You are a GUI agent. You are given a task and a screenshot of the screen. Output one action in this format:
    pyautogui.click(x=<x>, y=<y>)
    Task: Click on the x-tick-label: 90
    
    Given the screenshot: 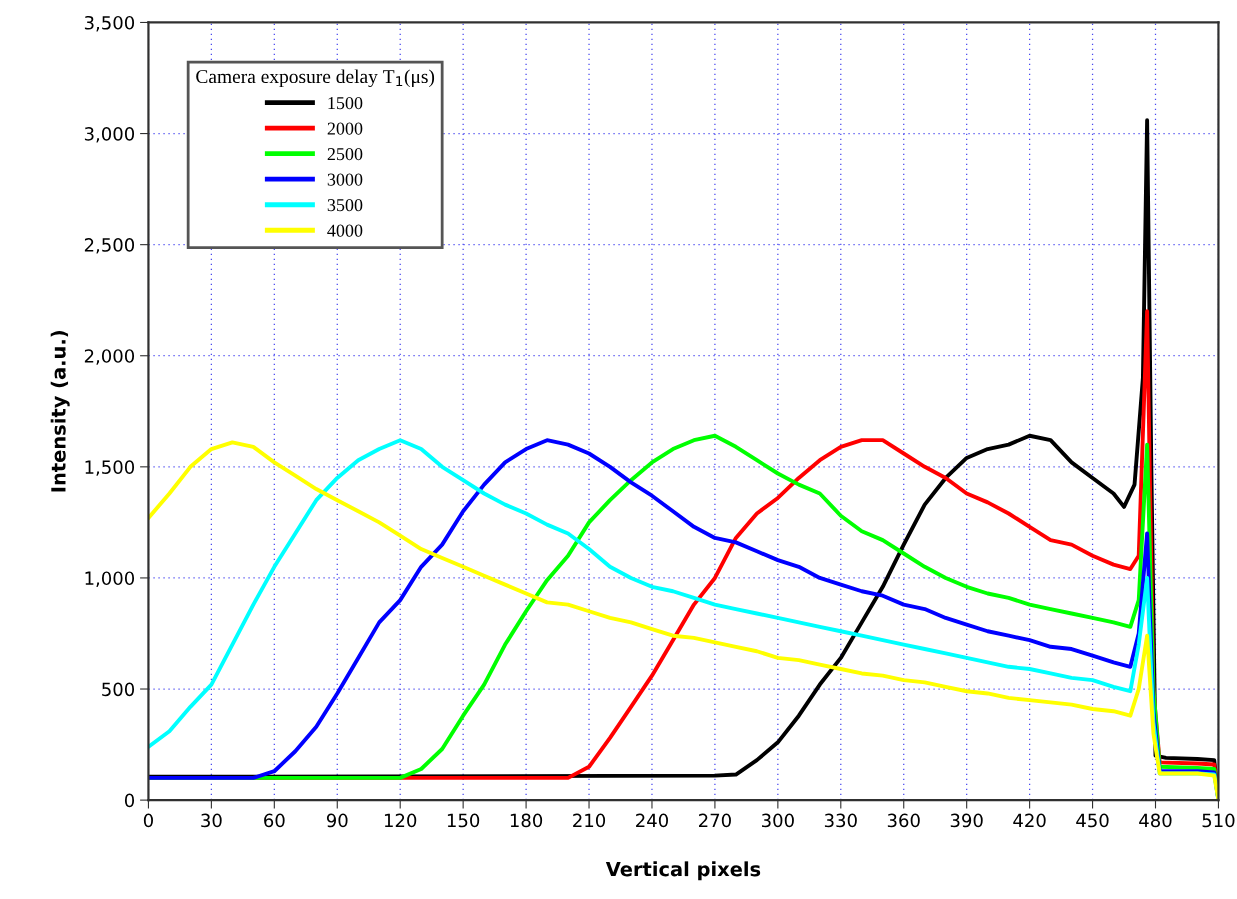 What is the action you would take?
    pyautogui.click(x=337, y=820)
    